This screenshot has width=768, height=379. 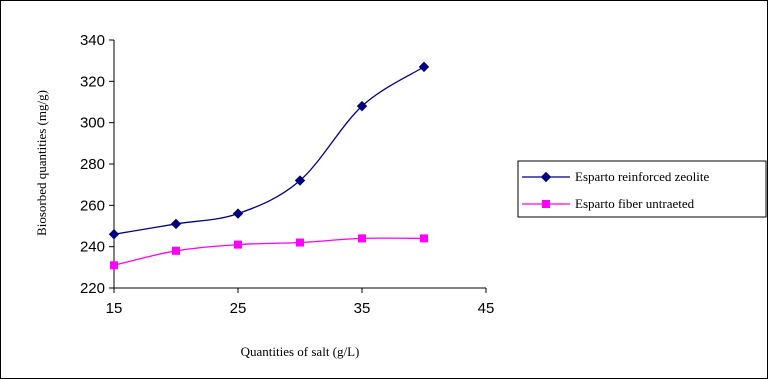 I want to click on legend-label: Esparto fiber untraeted, so click(x=635, y=203).